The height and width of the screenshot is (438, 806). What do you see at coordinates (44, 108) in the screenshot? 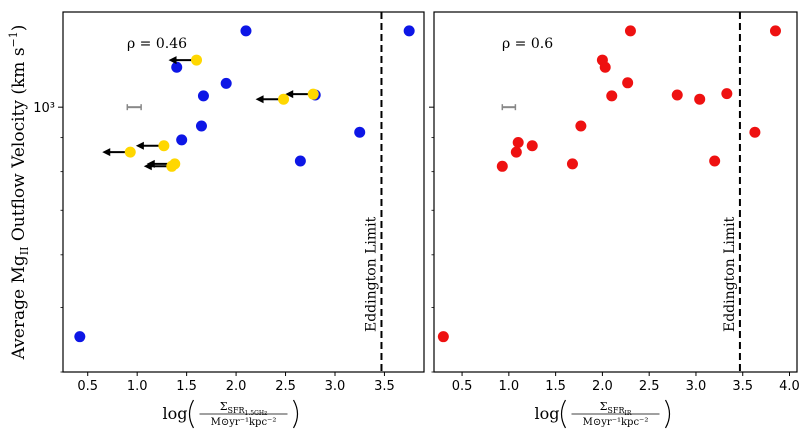
I see `y-tick-label: 10³` at bounding box center [44, 108].